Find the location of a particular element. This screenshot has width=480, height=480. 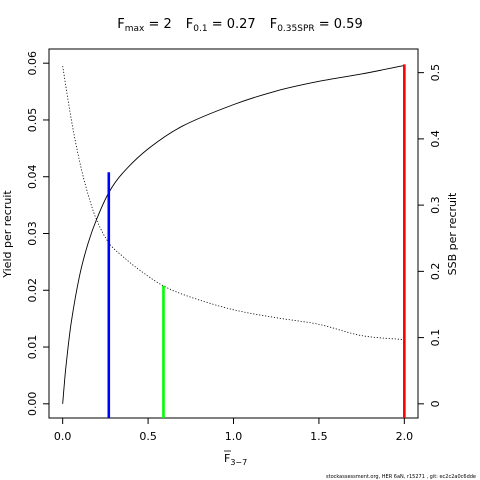

title-f01-value: = 0.27 is located at coordinates (232, 24).